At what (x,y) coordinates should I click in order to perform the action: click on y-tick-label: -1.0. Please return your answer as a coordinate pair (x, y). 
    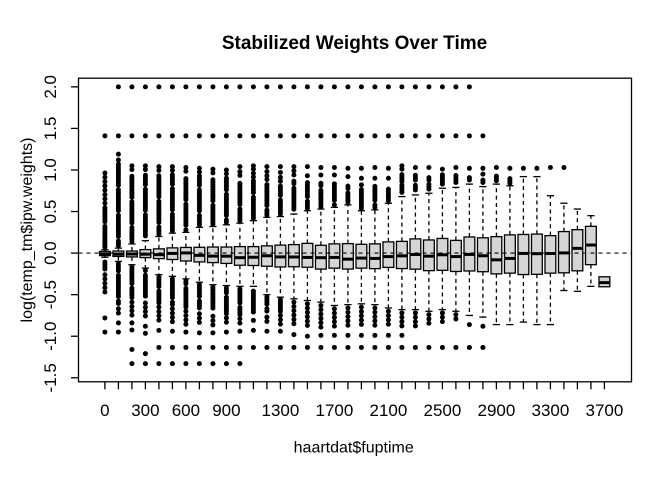
    Looking at the image, I should click on (50, 336).